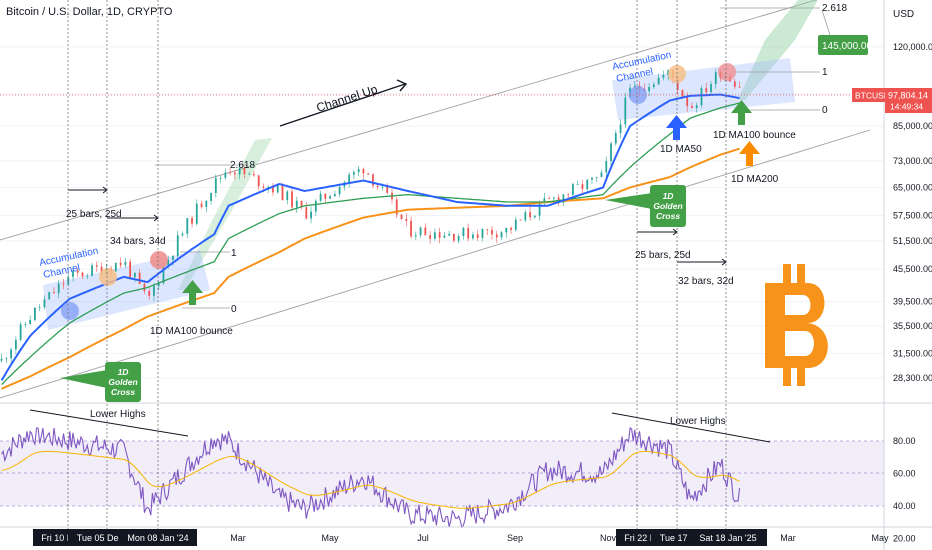  What do you see at coordinates (825, 110) in the screenshot?
I see `fib-zero-right: 0` at bounding box center [825, 110].